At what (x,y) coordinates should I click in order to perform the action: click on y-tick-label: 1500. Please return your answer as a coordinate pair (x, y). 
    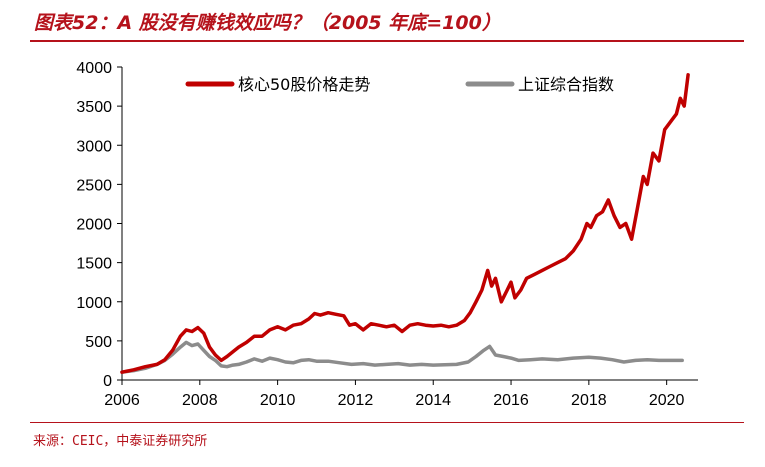
    Looking at the image, I should click on (94, 264).